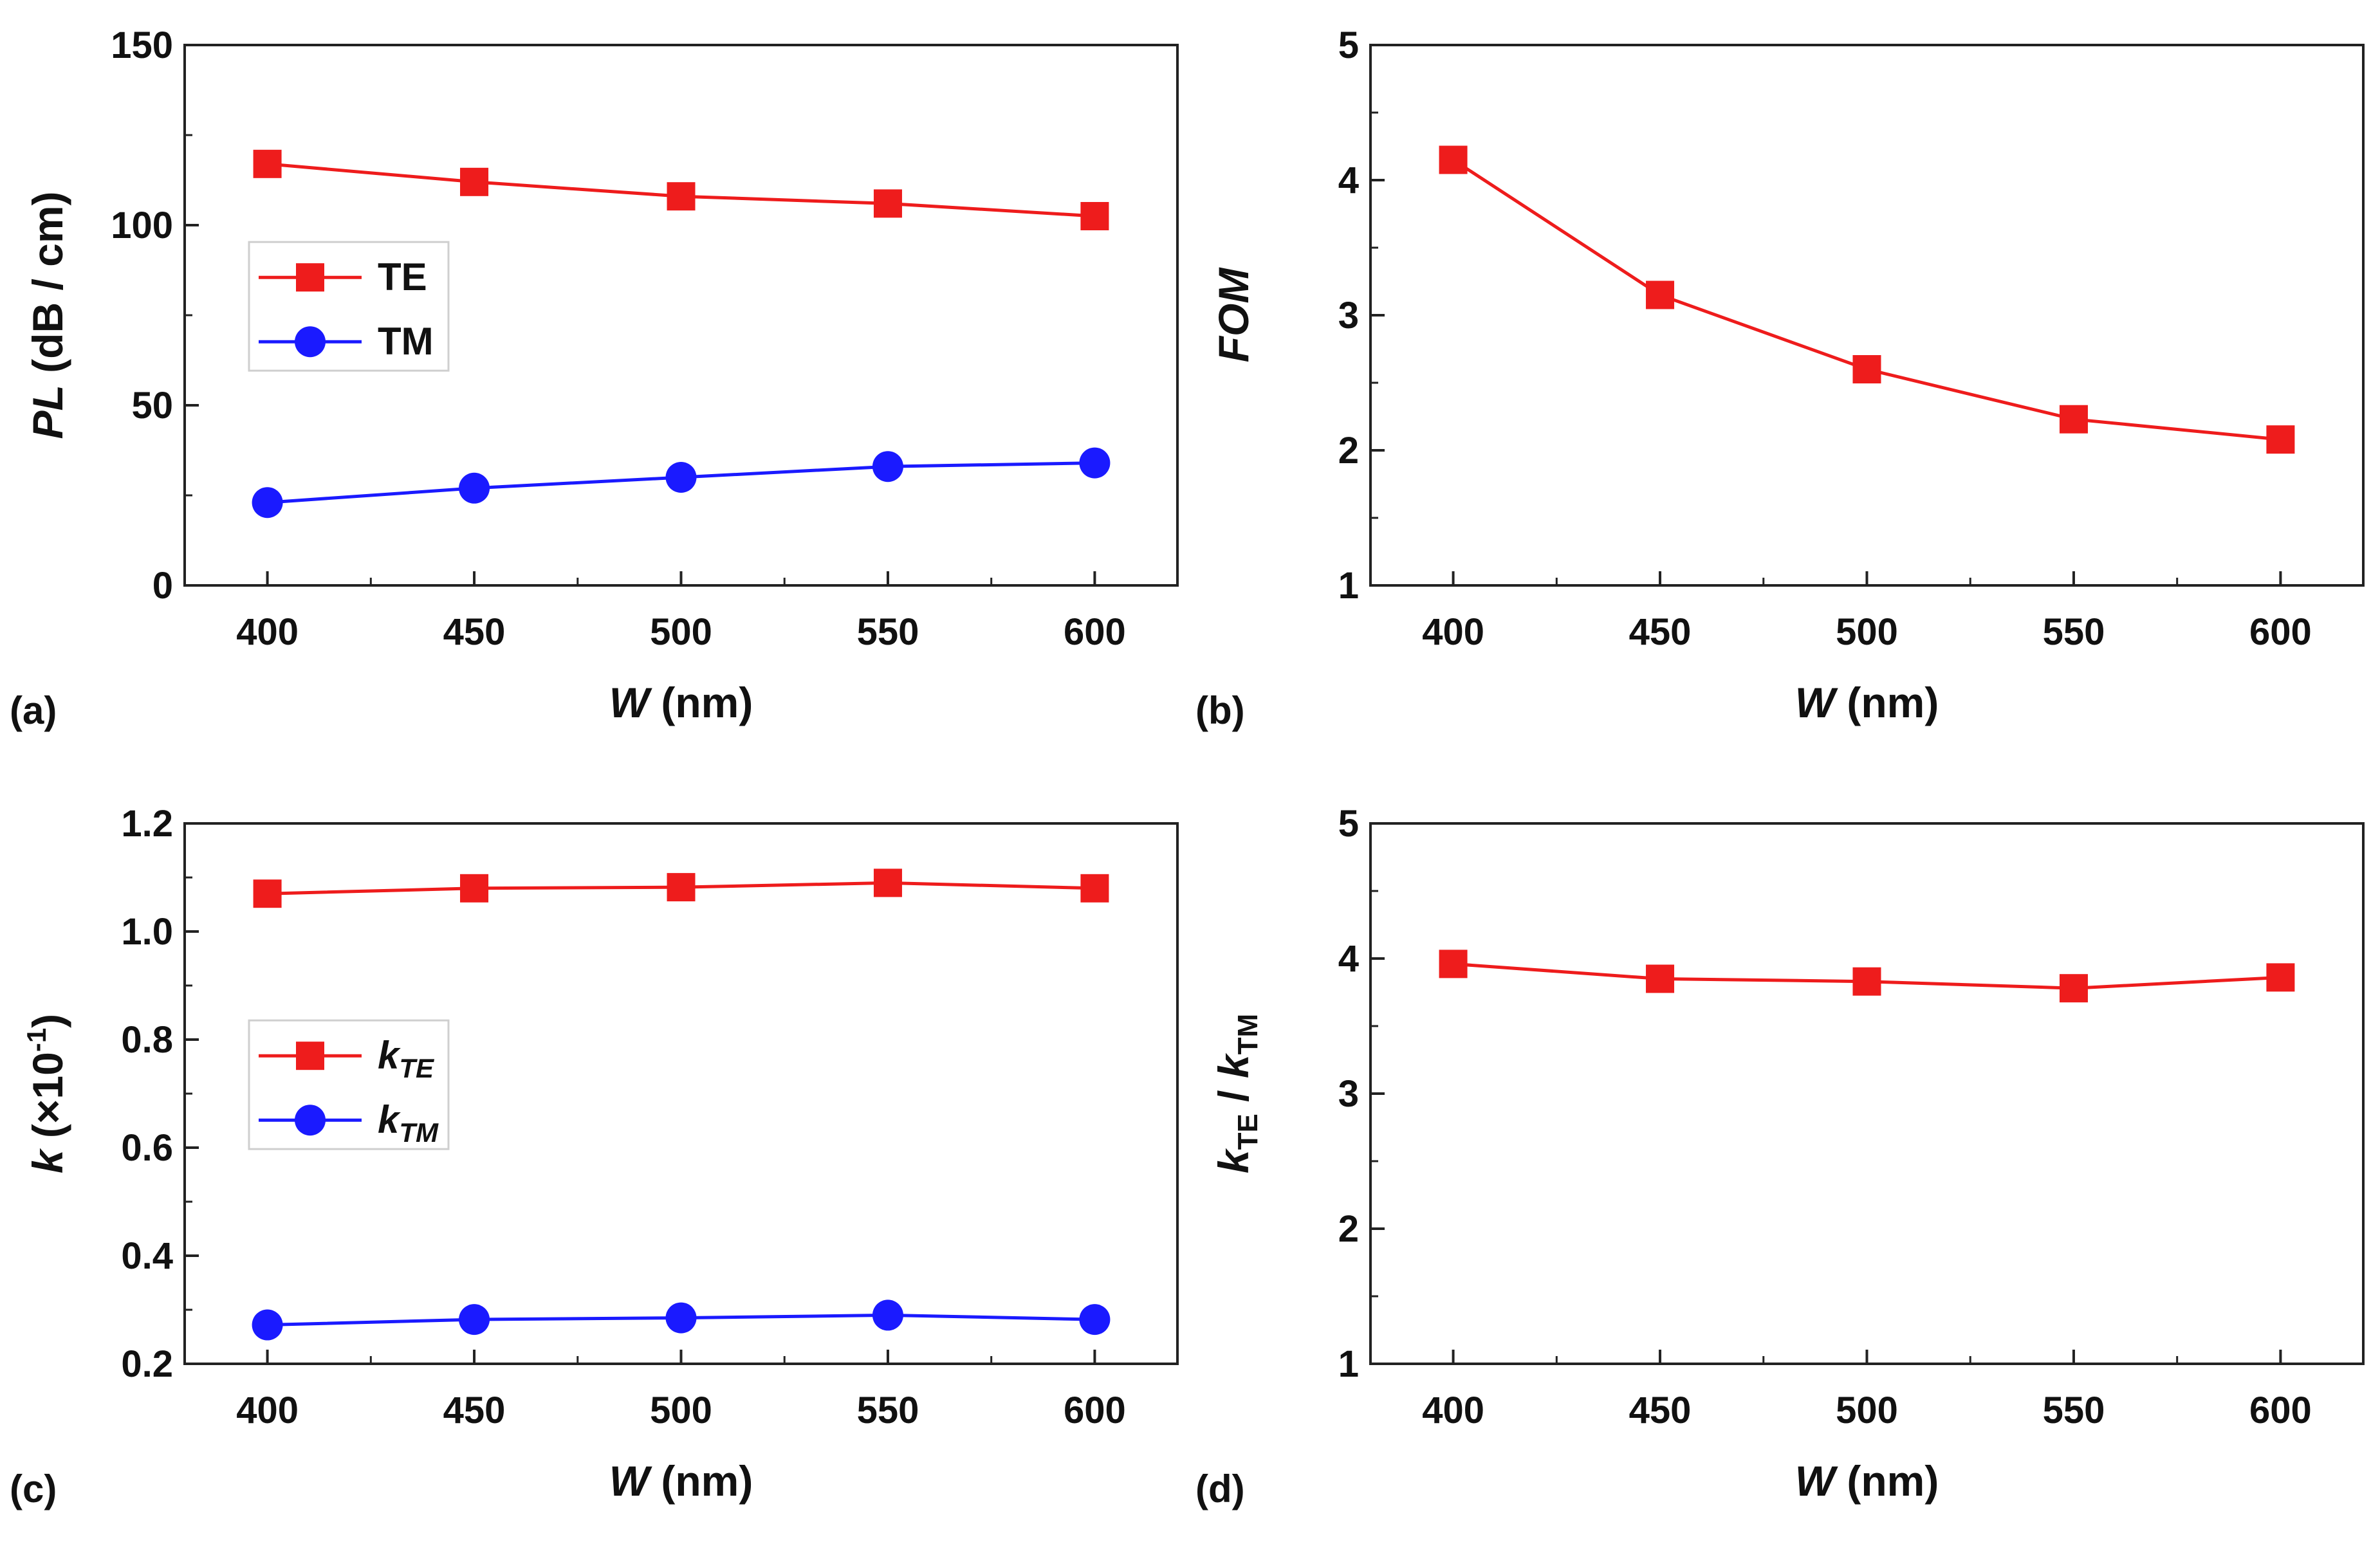  What do you see at coordinates (402, 276) in the screenshot?
I see `legend-label: TE` at bounding box center [402, 276].